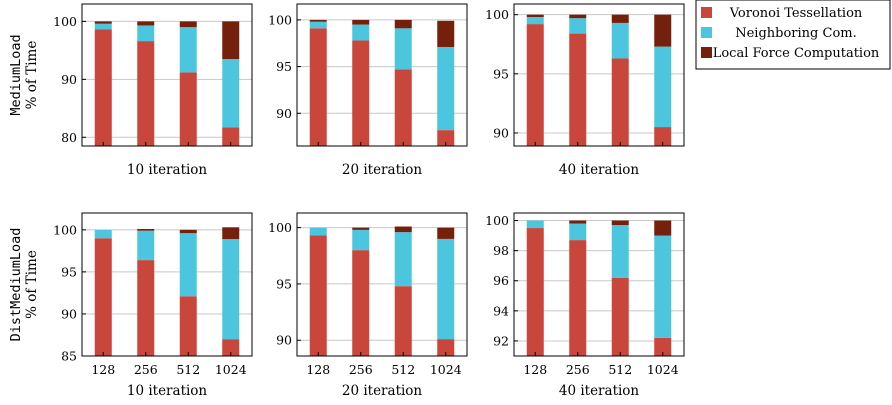 Image resolution: width=892 pixels, height=405 pixels. I want to click on y-tick-label: 92, so click(501, 340).